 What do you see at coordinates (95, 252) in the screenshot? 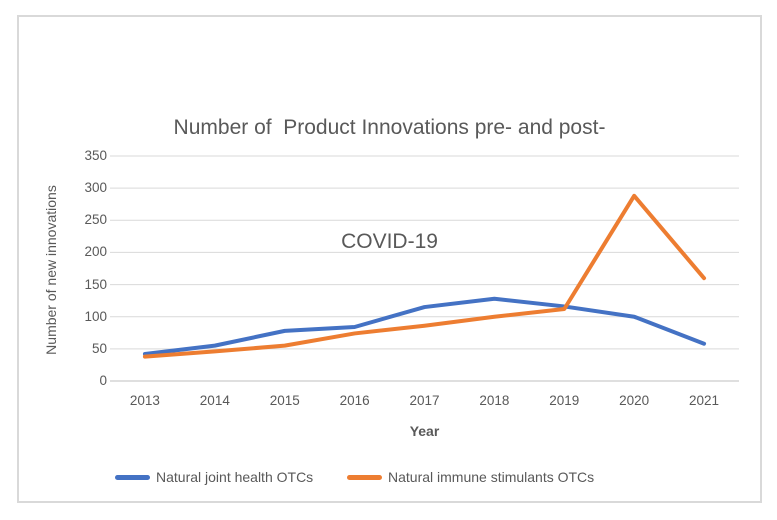
I see `y-tick-label-200: 200` at bounding box center [95, 252].